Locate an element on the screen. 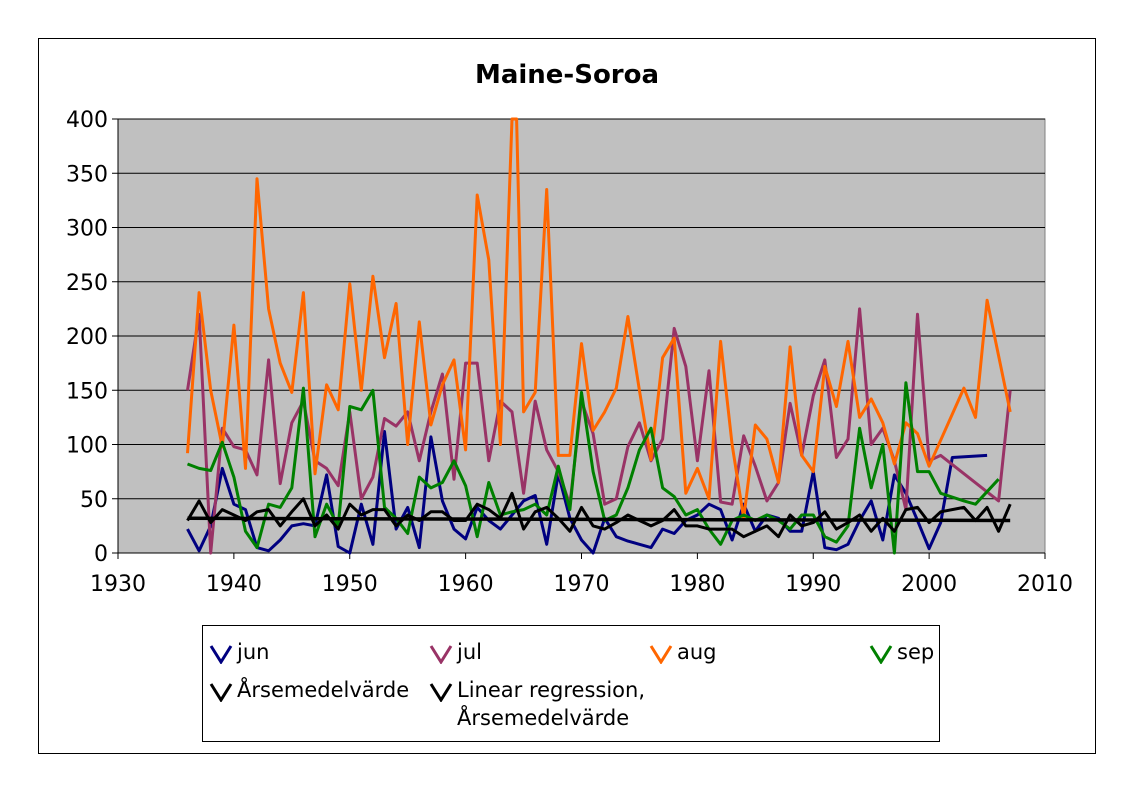  legend-swatch-sep is located at coordinates (881, 654).